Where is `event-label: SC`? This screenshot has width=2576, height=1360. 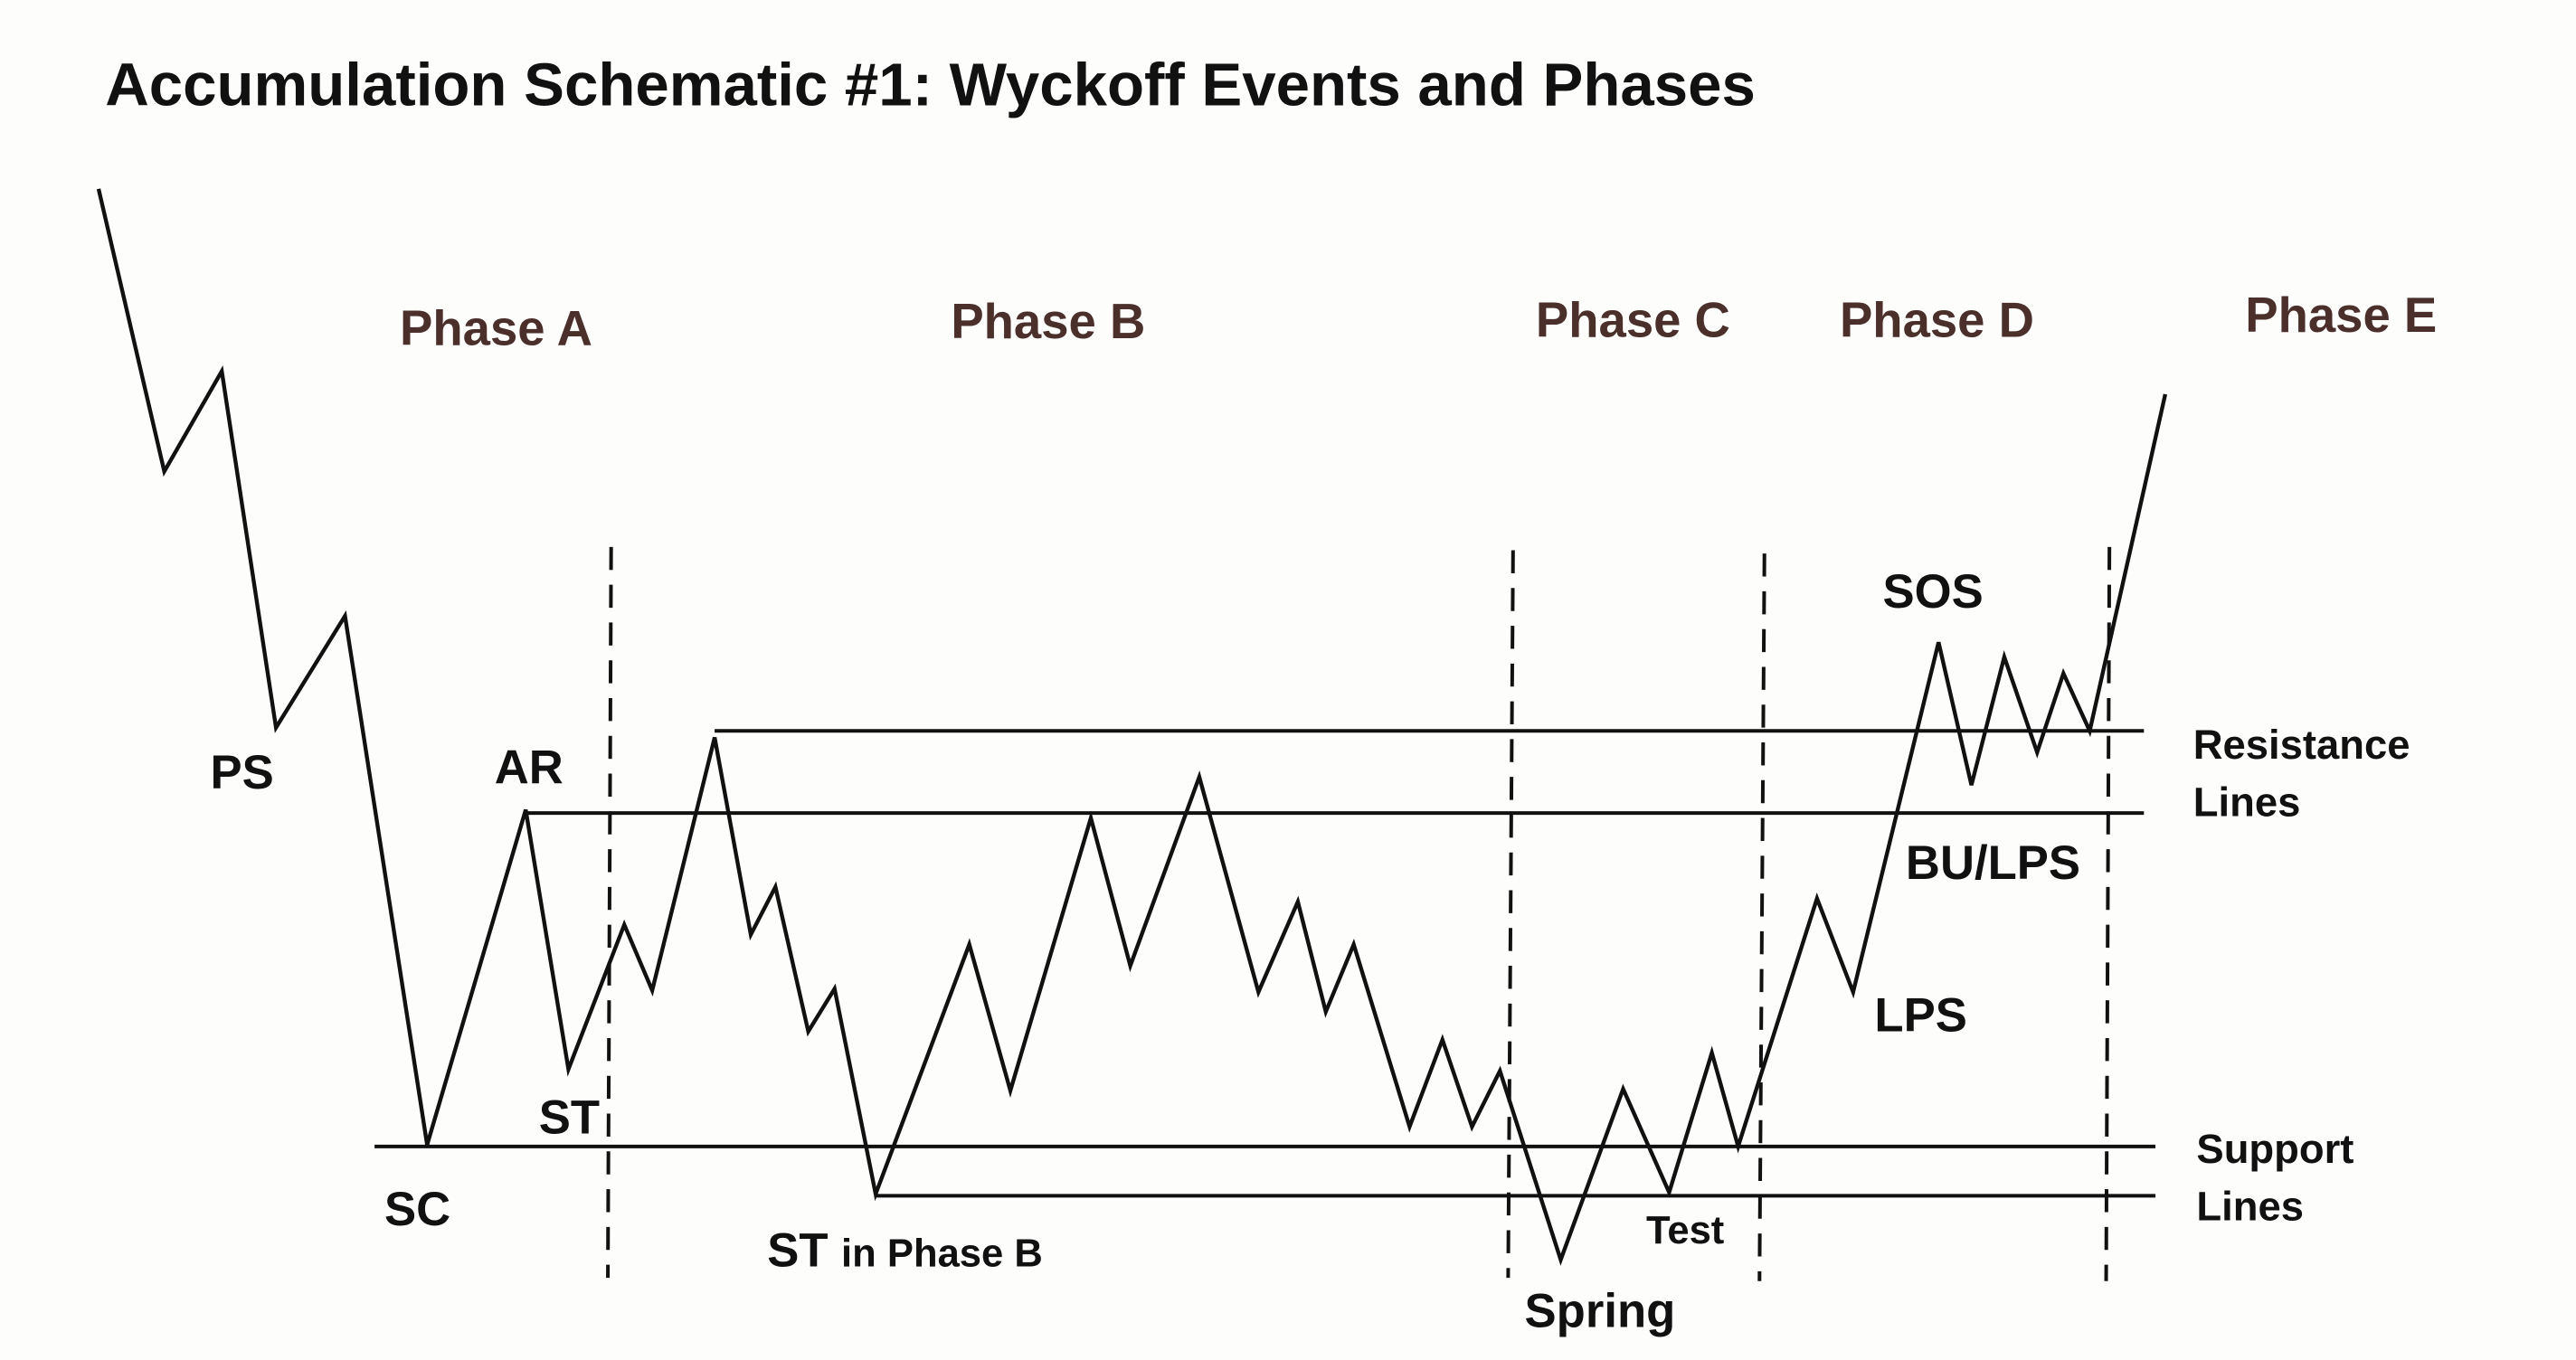 event-label: SC is located at coordinates (417, 1210).